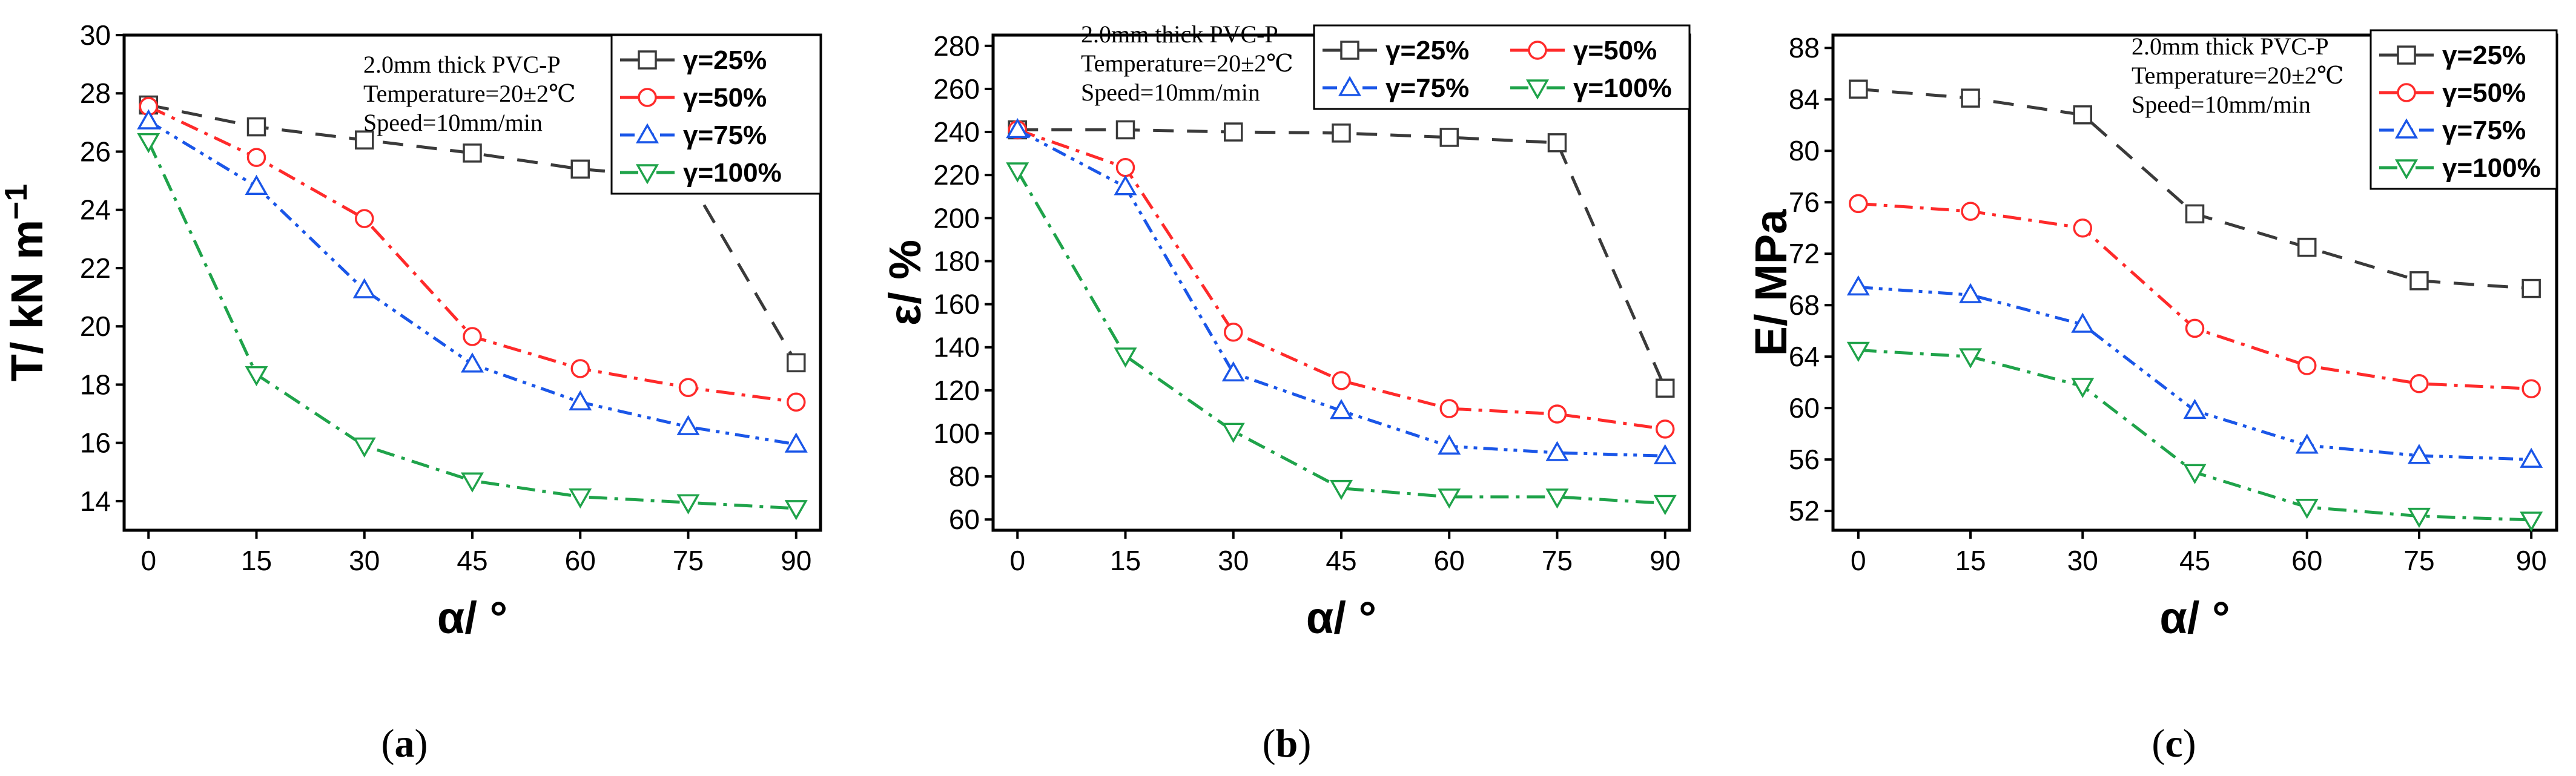  I want to click on y-tick-label: 22, so click(95, 268).